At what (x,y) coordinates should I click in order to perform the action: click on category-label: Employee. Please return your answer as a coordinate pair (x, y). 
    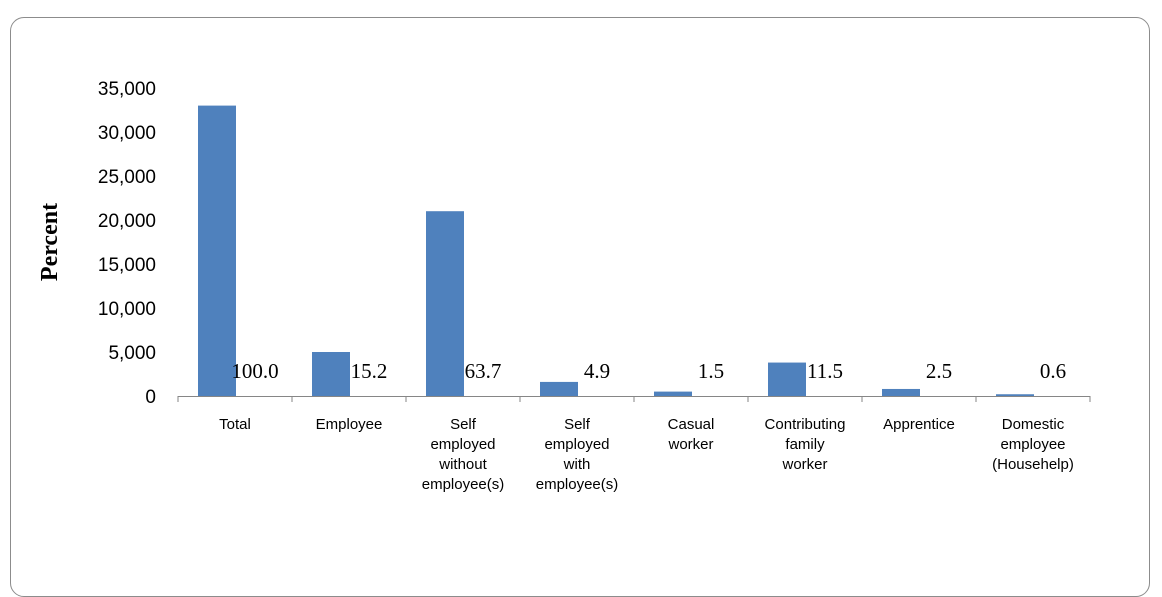
    Looking at the image, I should click on (349, 424).